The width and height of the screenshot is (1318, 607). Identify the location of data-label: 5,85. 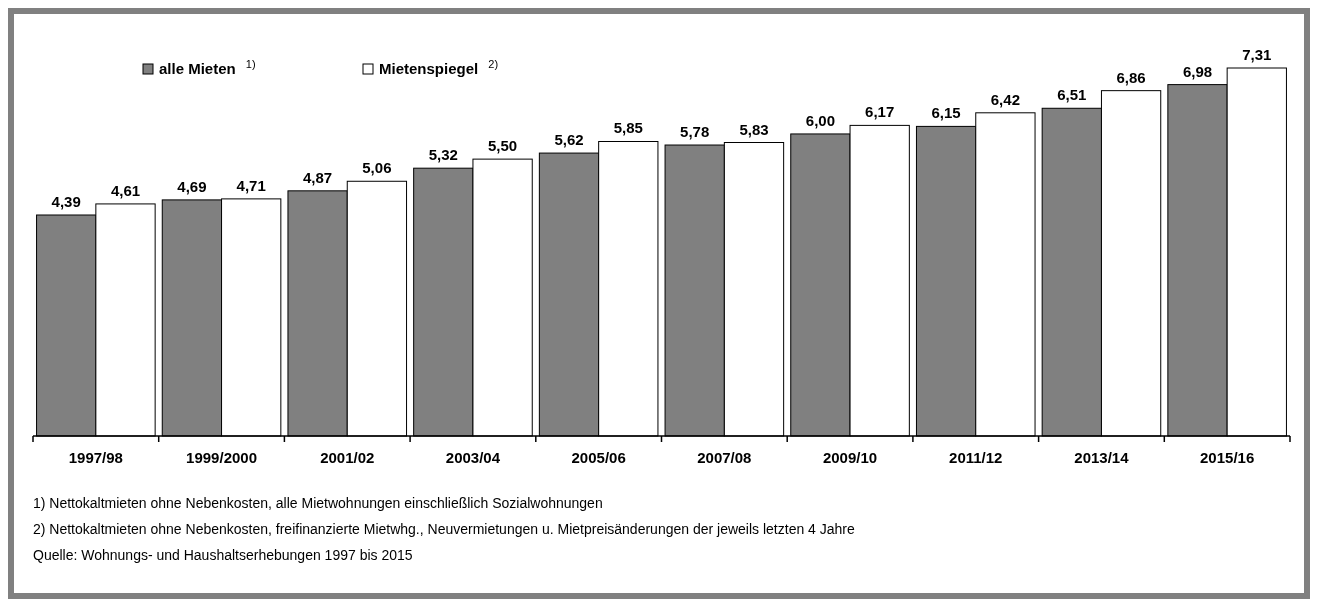
(628, 128).